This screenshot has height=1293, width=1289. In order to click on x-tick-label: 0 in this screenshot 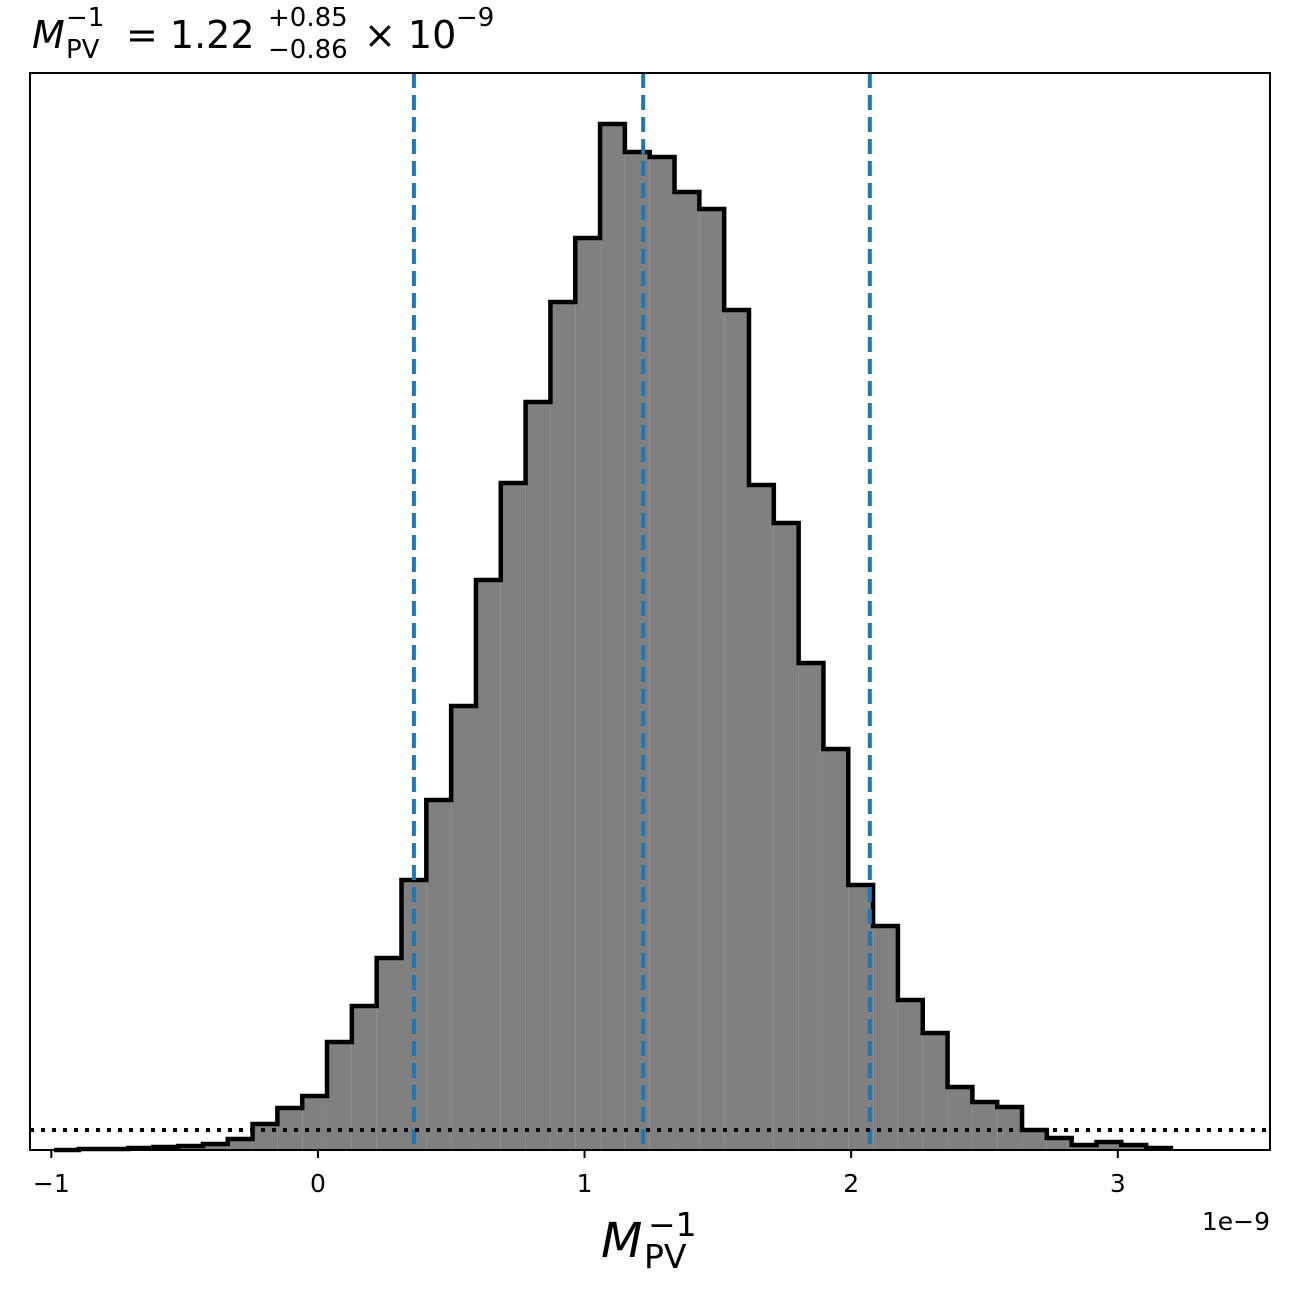, I will do `click(318, 1183)`.